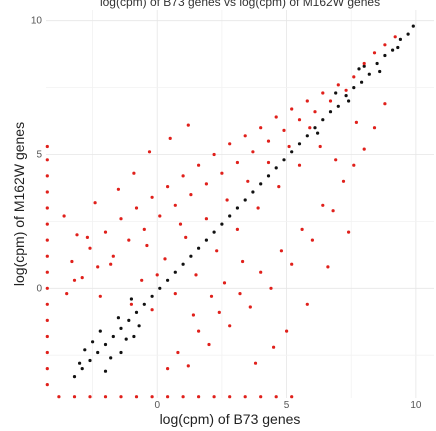 This screenshot has height=431, width=436. I want to click on y-tick-label: 10, so click(37, 21).